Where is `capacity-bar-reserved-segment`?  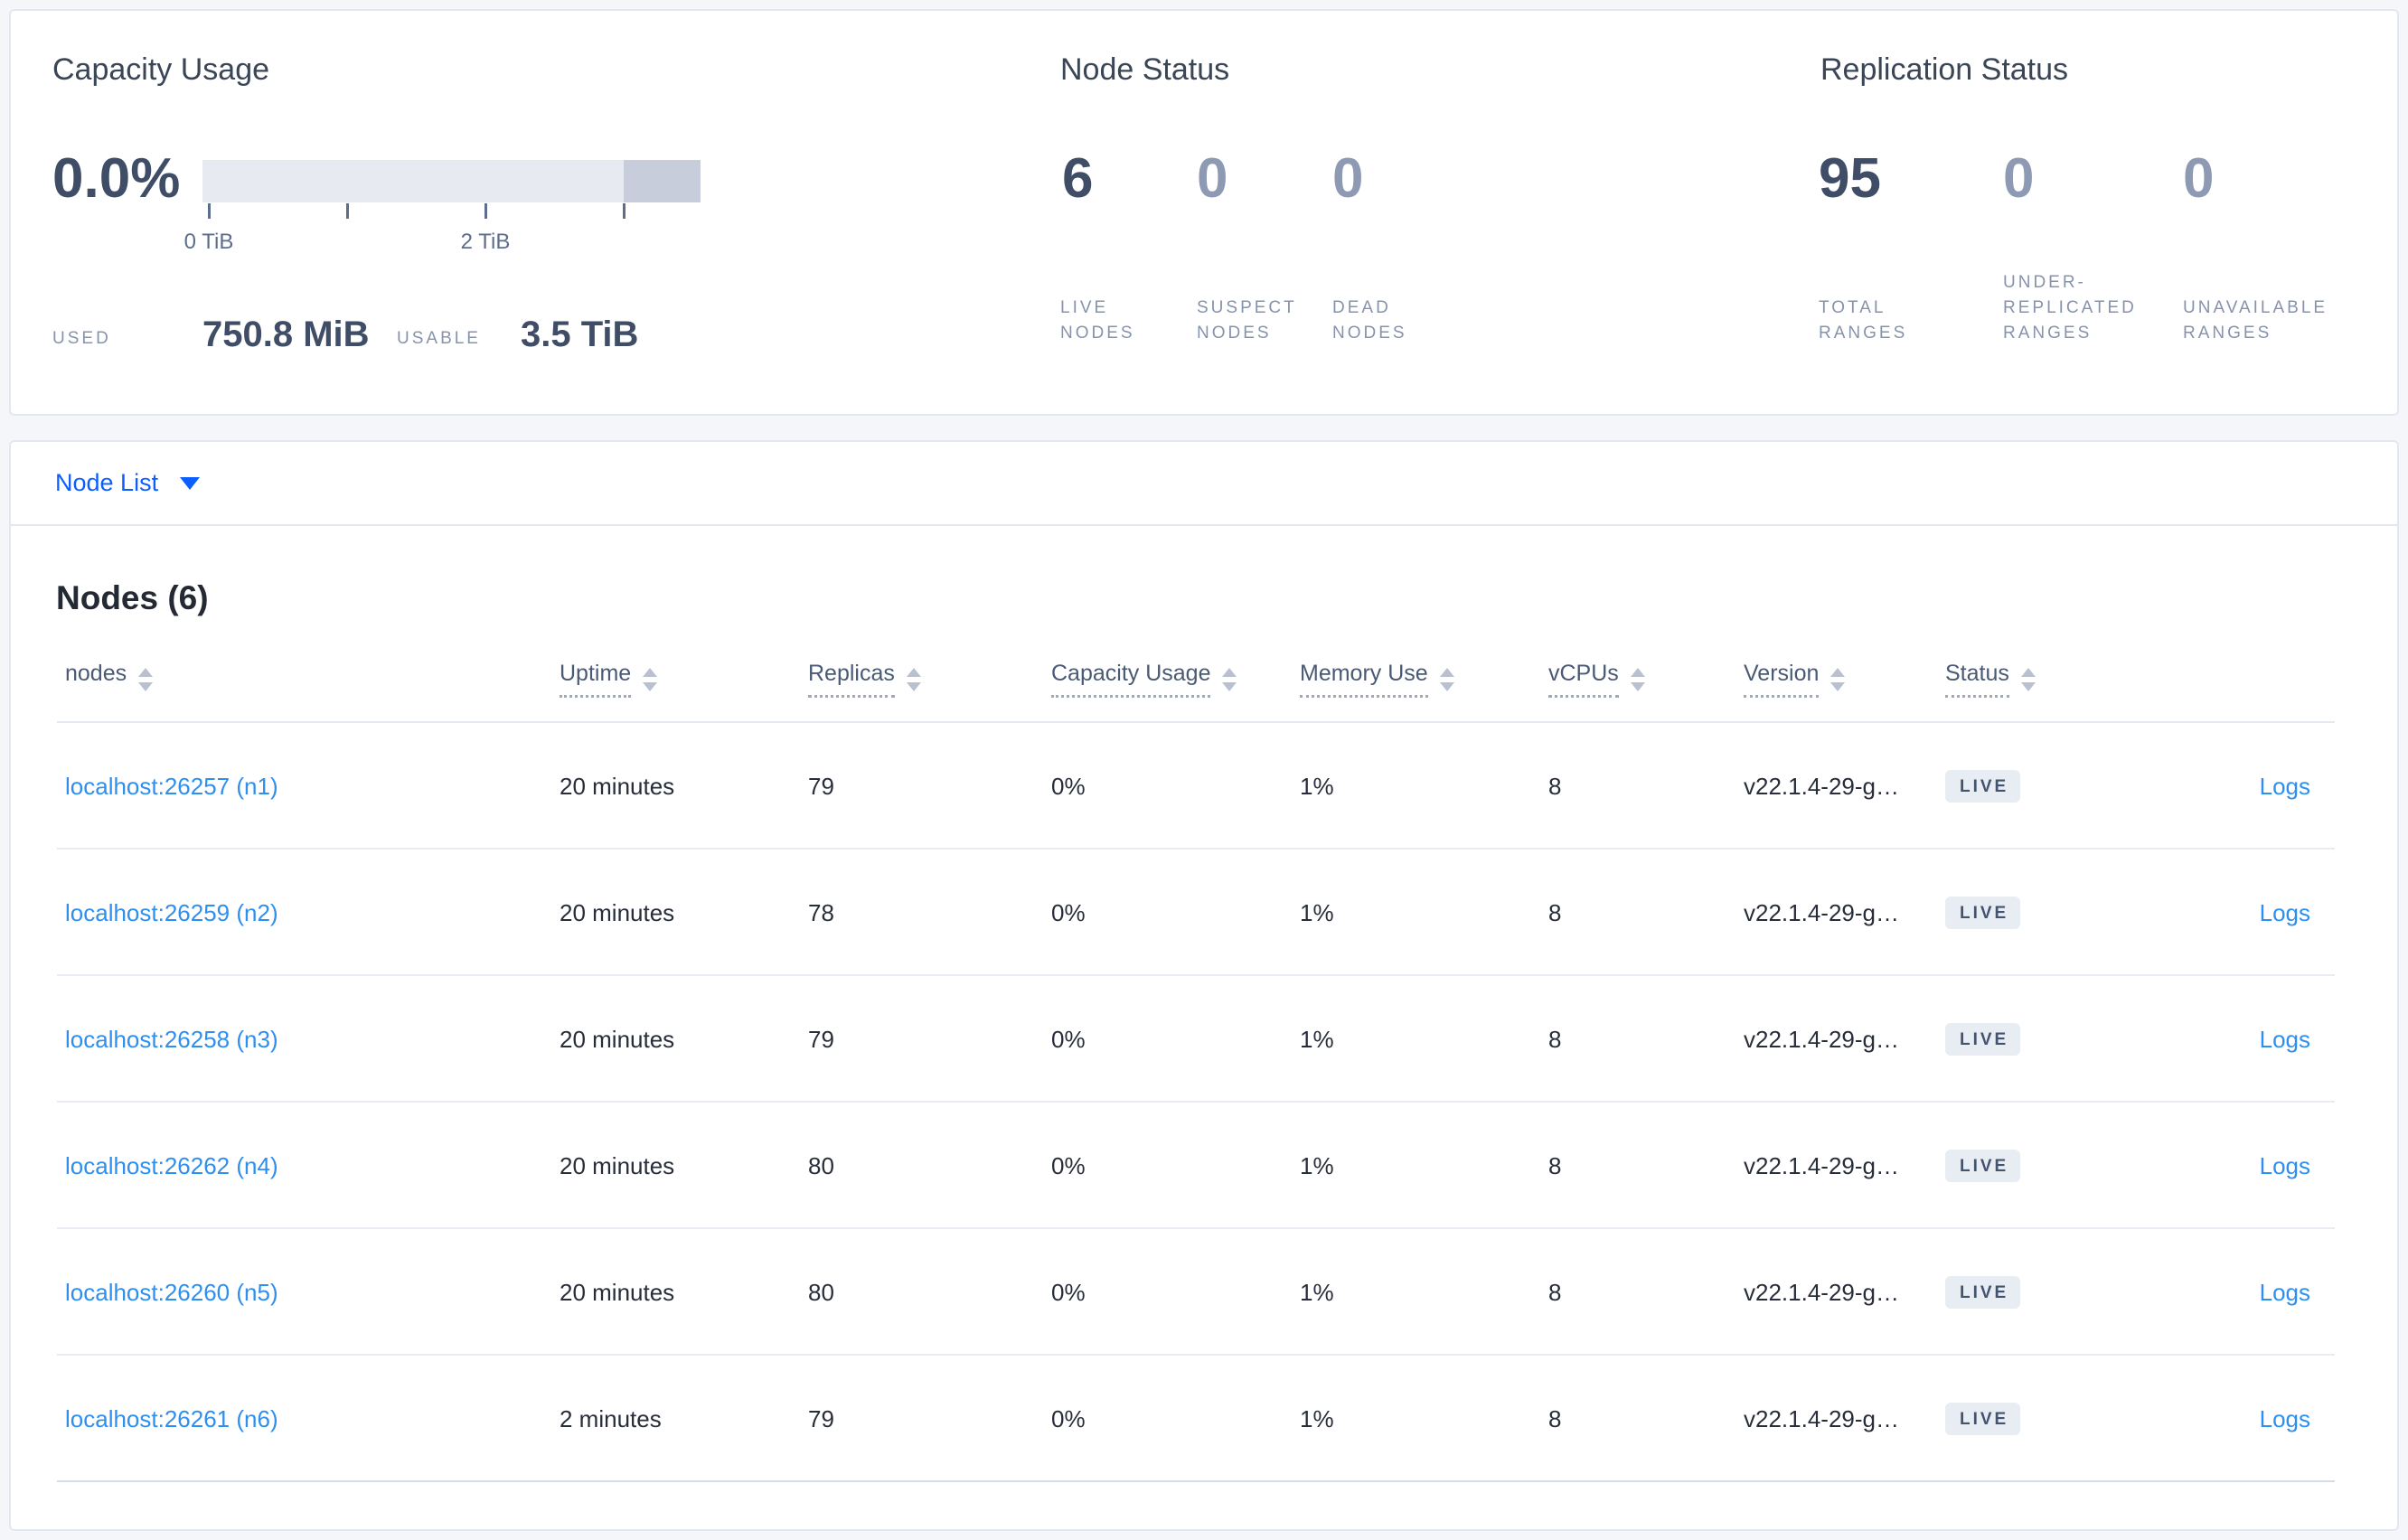
capacity-bar-reserved-segment is located at coordinates (662, 181).